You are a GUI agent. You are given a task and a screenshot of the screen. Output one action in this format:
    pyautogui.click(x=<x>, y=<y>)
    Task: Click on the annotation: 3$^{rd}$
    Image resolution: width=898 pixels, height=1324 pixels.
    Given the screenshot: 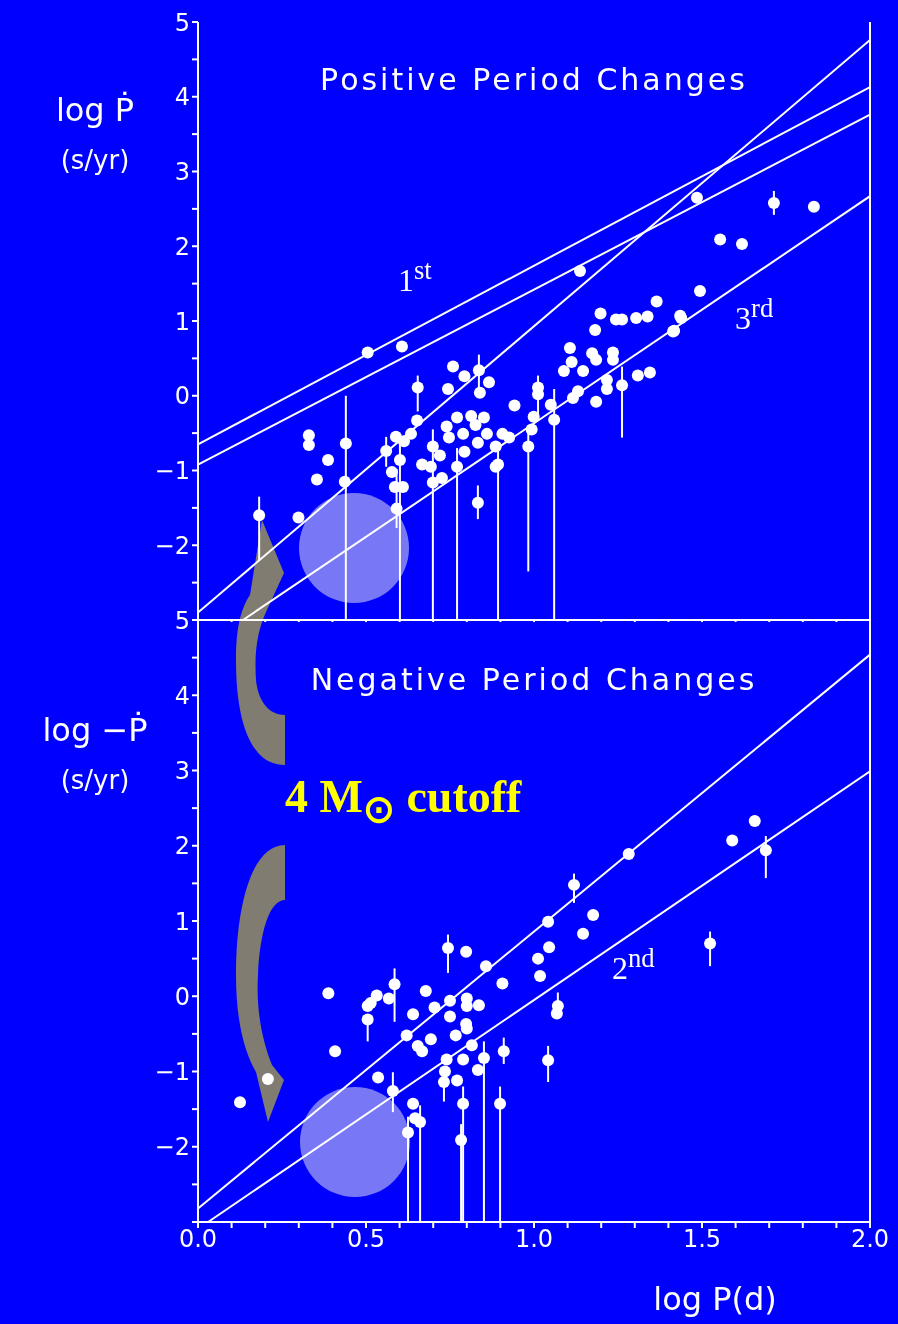 What is the action you would take?
    pyautogui.click(x=754, y=315)
    